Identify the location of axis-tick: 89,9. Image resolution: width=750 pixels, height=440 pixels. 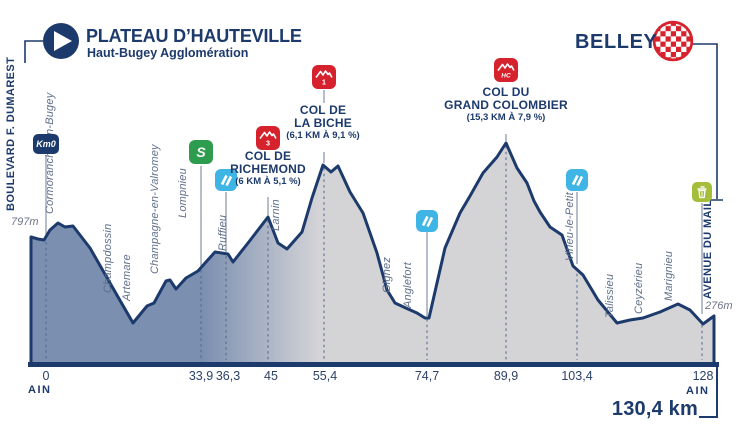
(506, 376).